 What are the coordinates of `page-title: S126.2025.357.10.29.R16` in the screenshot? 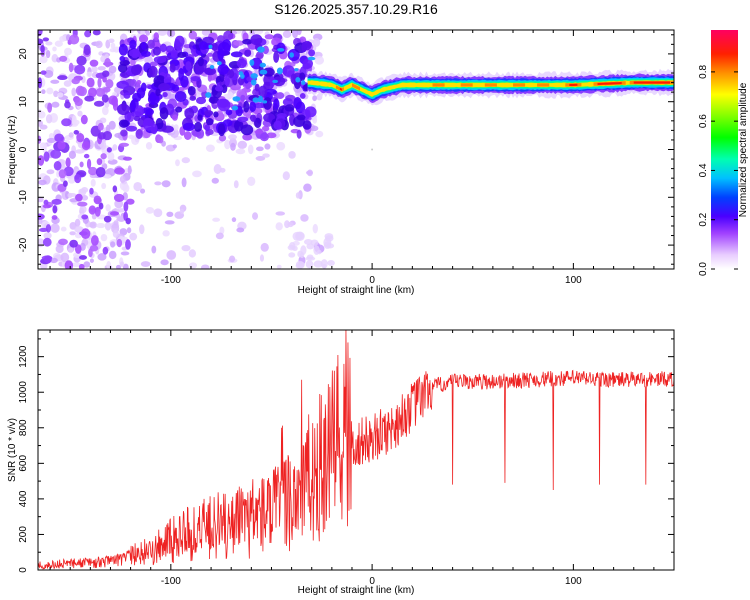 It's located at (356, 9).